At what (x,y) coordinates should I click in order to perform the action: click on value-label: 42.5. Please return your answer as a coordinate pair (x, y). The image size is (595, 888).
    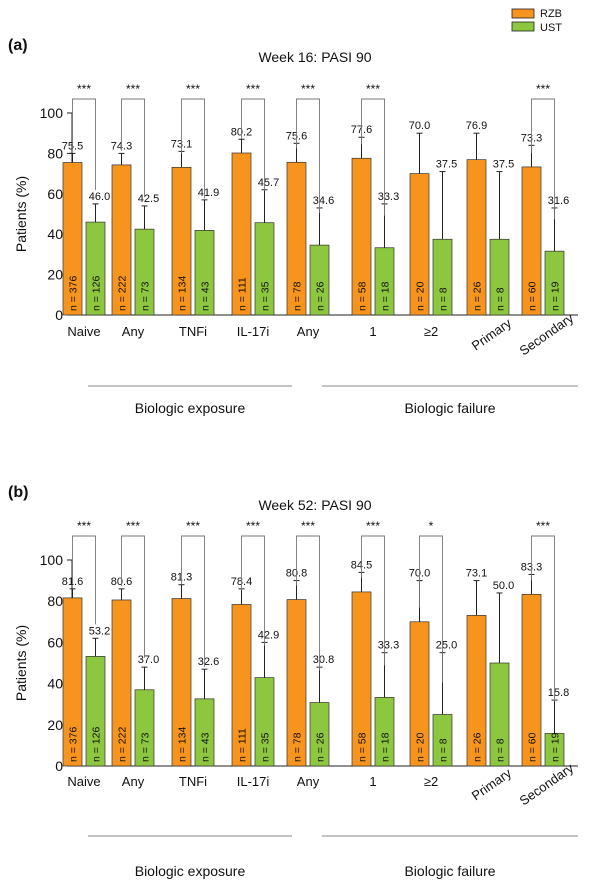
    Looking at the image, I should click on (148, 199).